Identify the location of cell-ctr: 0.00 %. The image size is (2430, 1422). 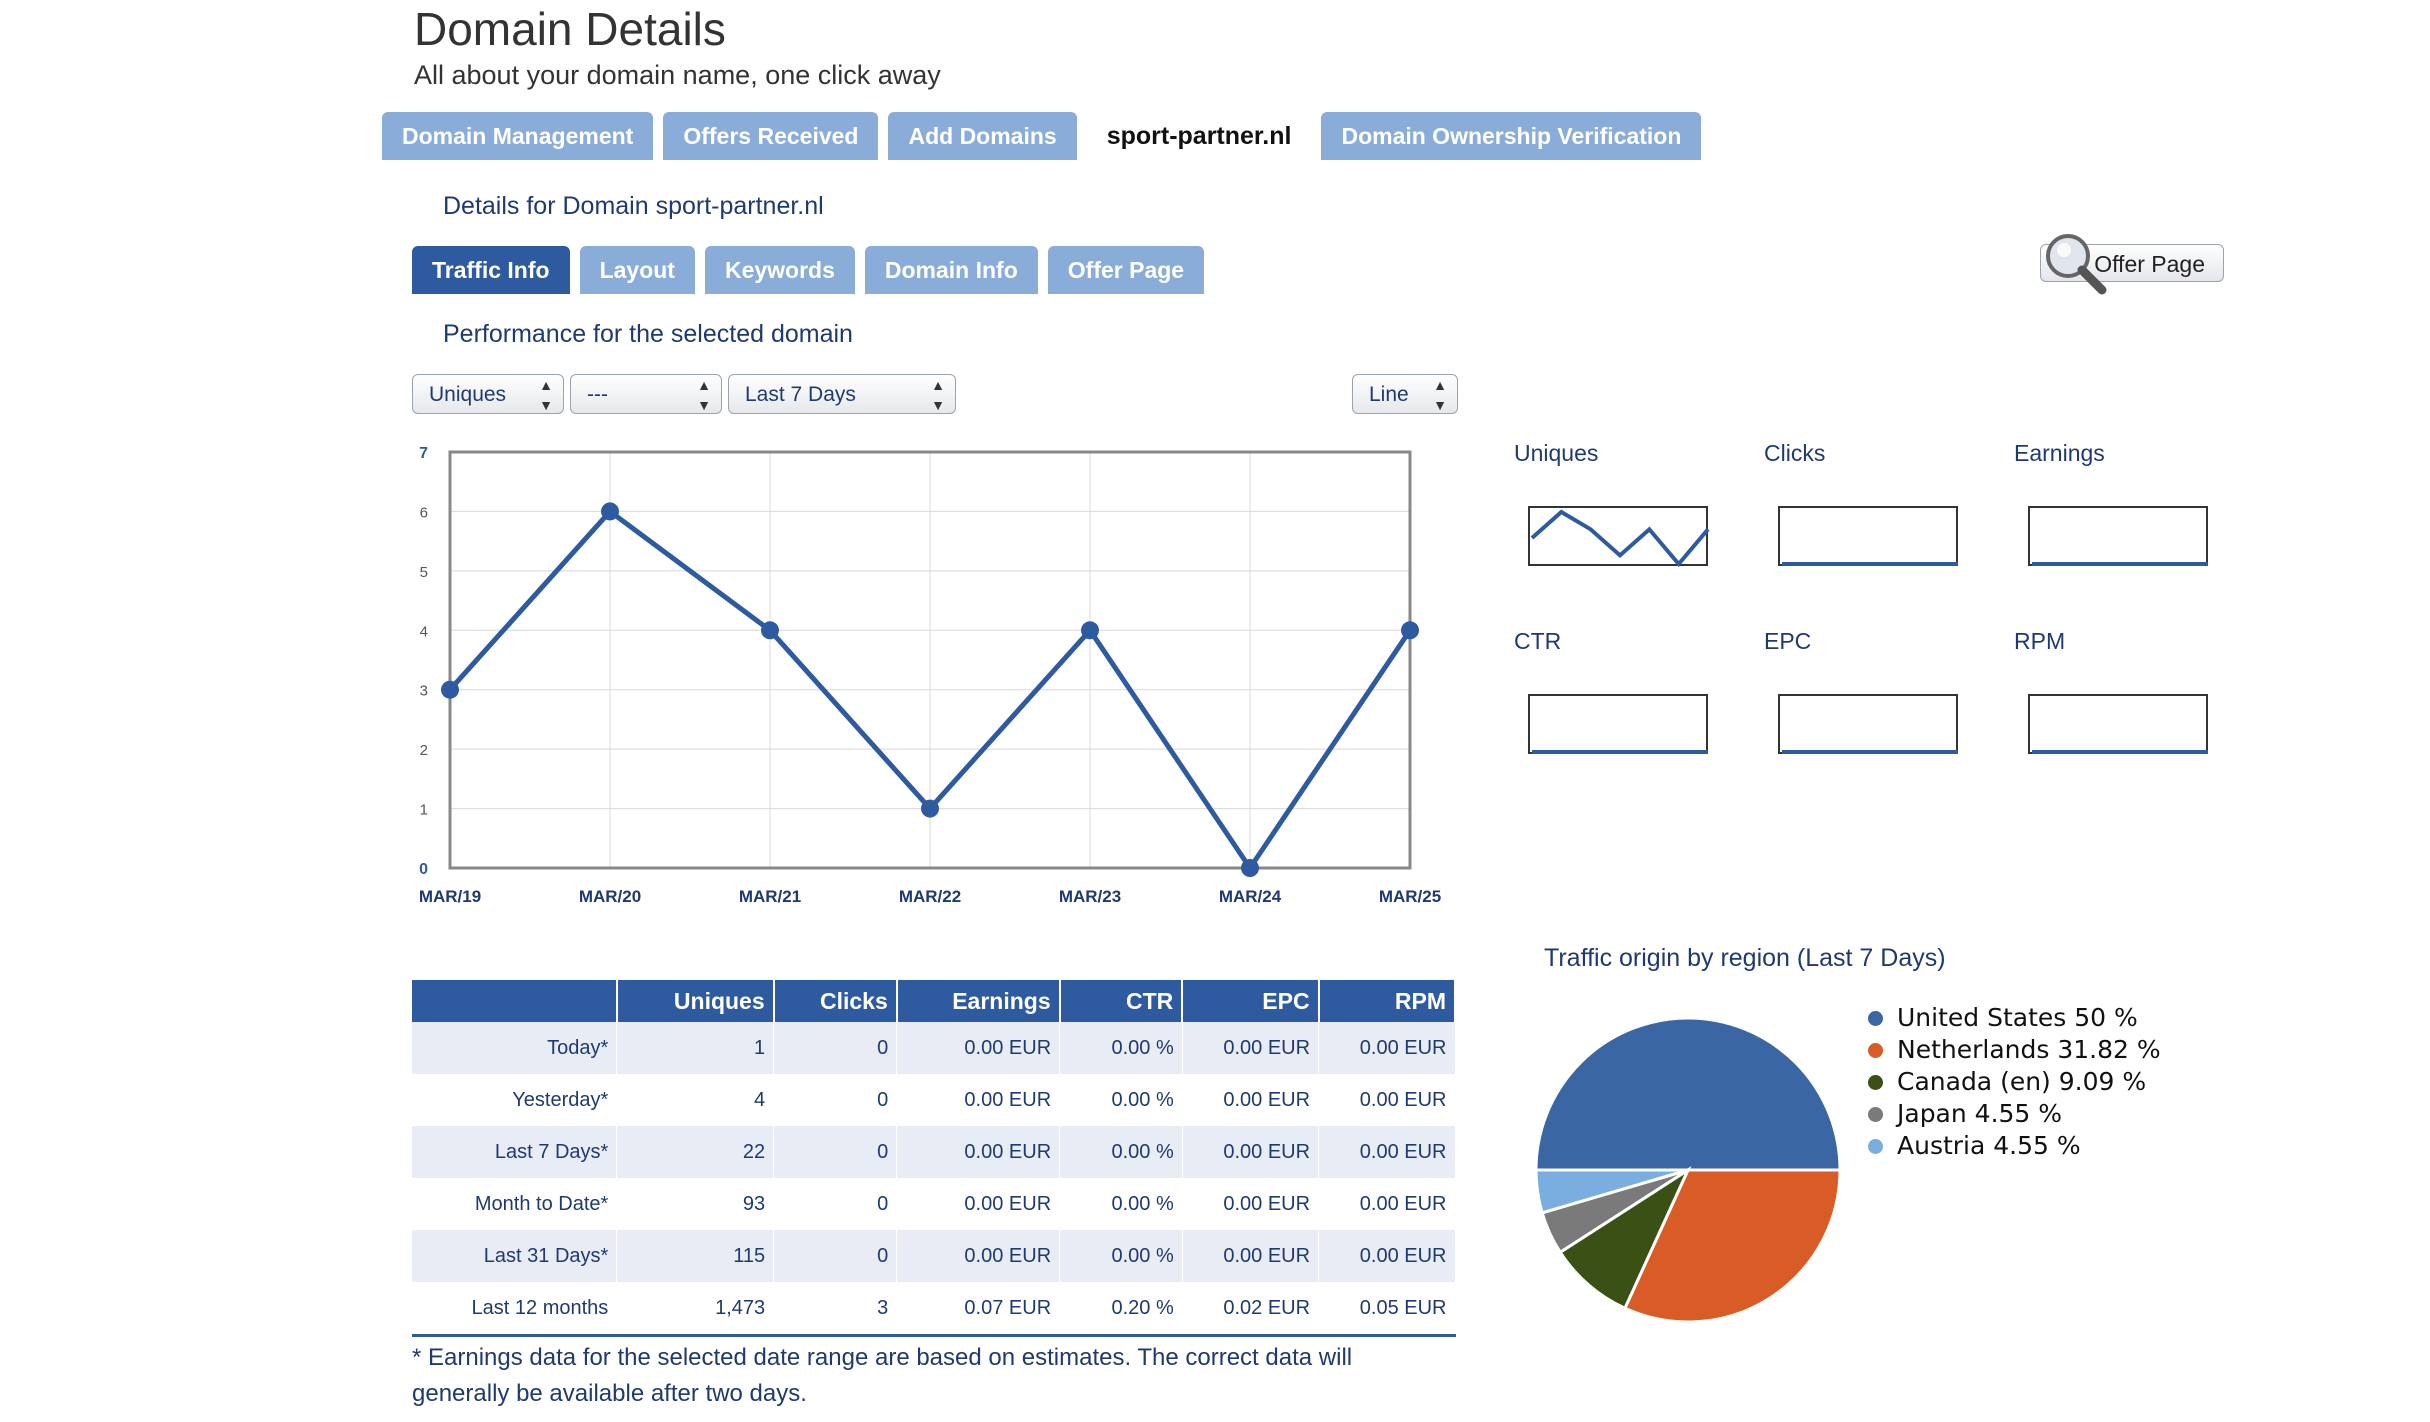
(1121, 1152).